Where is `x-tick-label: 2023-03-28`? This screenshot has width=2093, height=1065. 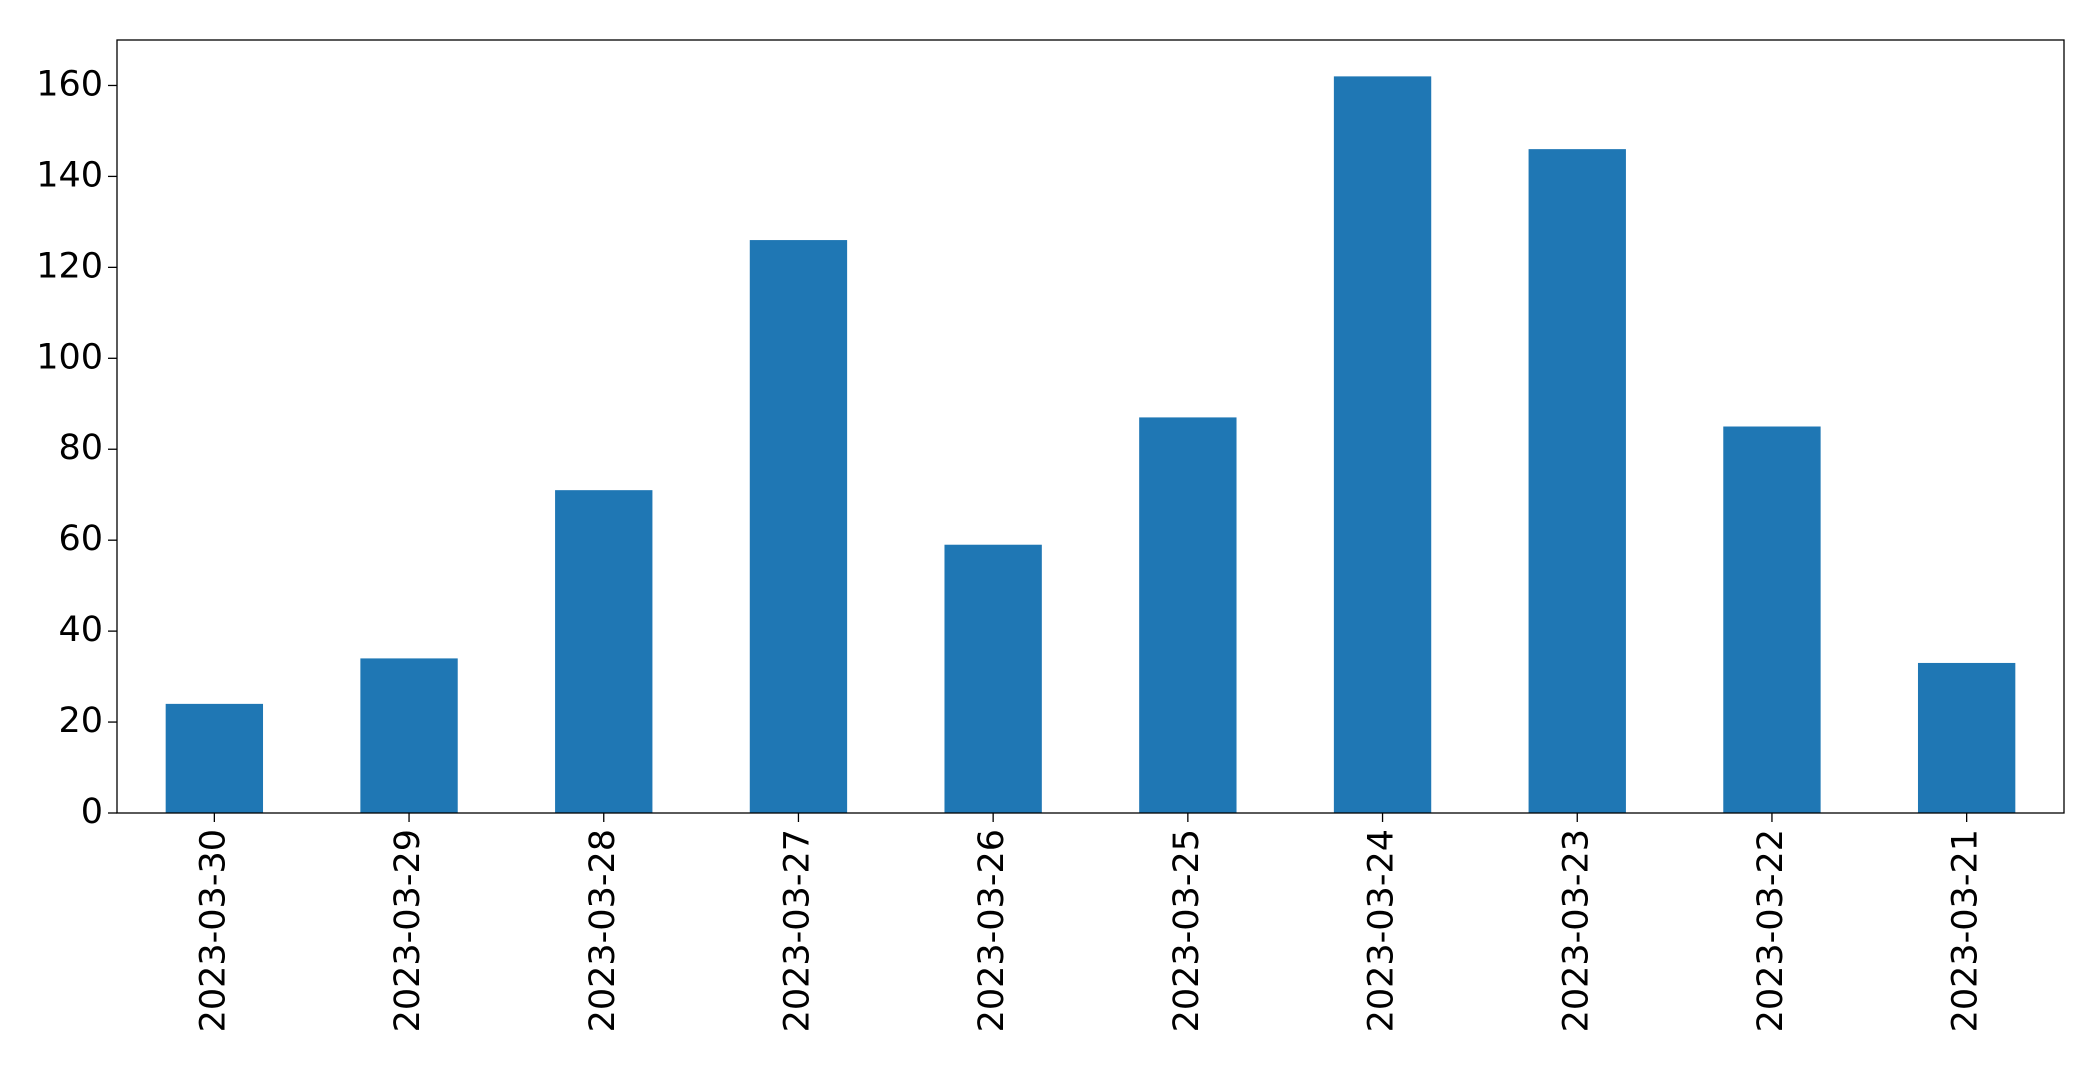
x-tick-label: 2023-03-28 is located at coordinates (603, 930).